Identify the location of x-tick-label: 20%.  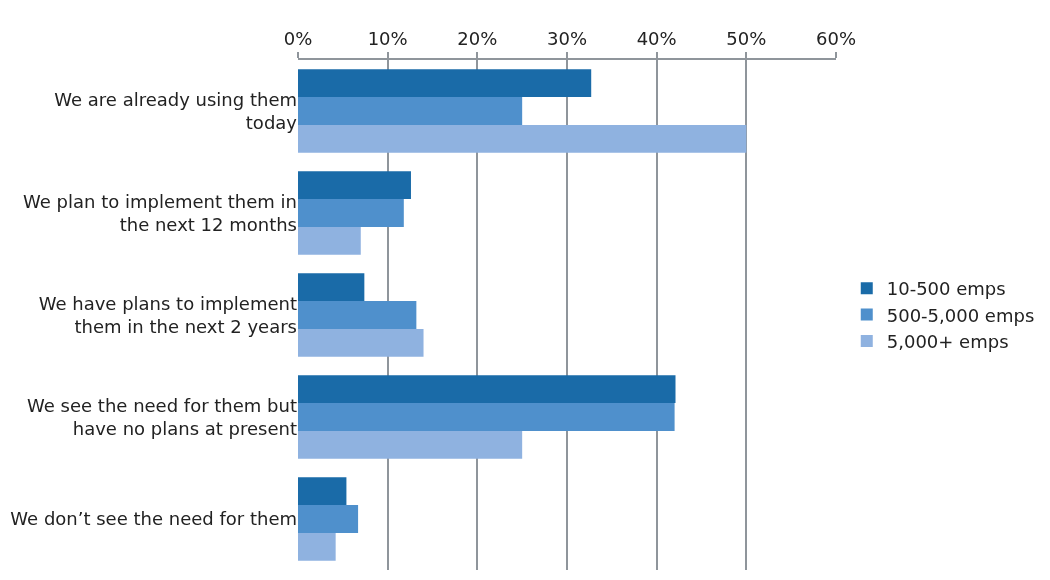
(477, 38).